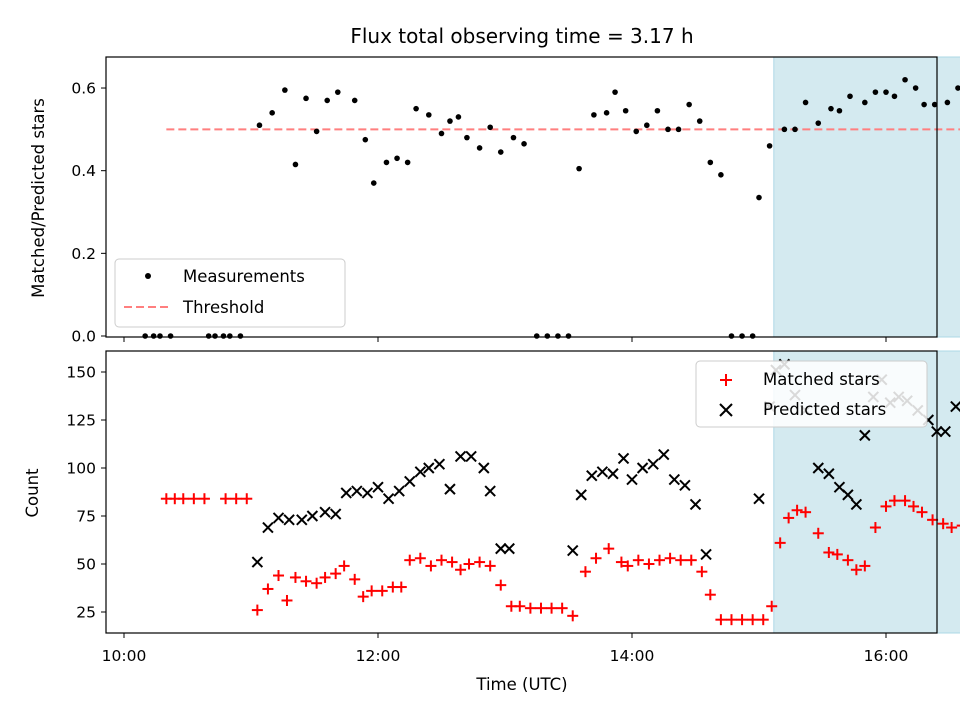 Image resolution: width=960 pixels, height=725 pixels. I want to click on bottom-x-tick-label: 14:00, so click(632, 656).